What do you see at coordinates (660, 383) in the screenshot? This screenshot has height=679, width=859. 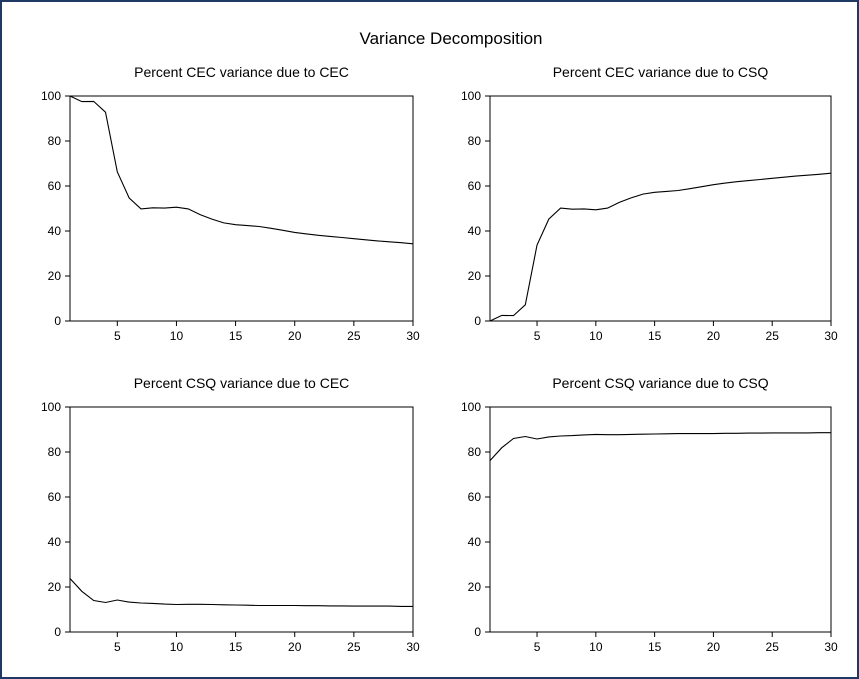 I see `panel-title: Percent CSQ variance due to CSQ` at bounding box center [660, 383].